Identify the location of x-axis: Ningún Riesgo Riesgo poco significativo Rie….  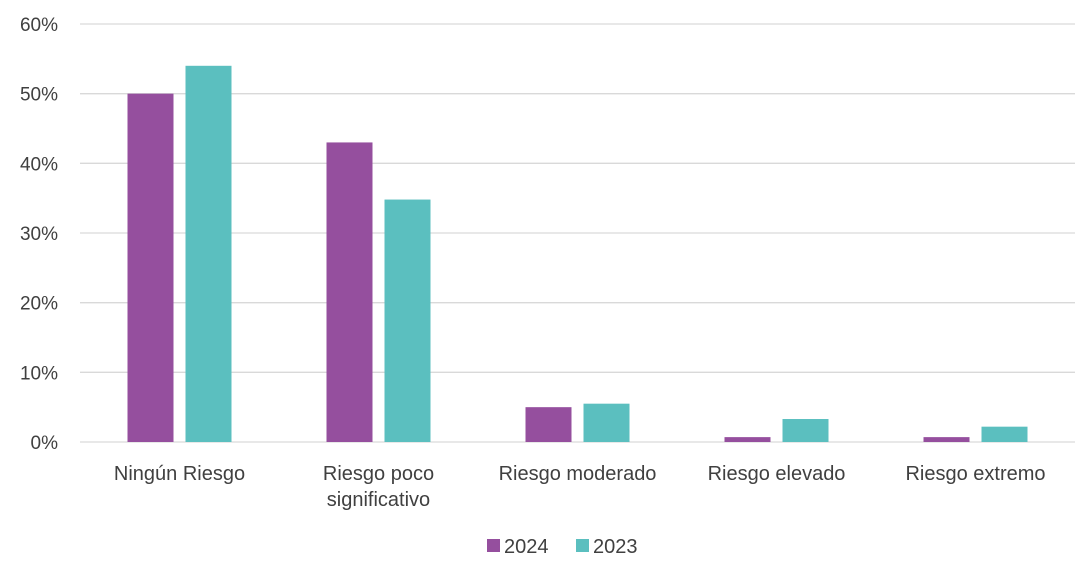
(580, 487).